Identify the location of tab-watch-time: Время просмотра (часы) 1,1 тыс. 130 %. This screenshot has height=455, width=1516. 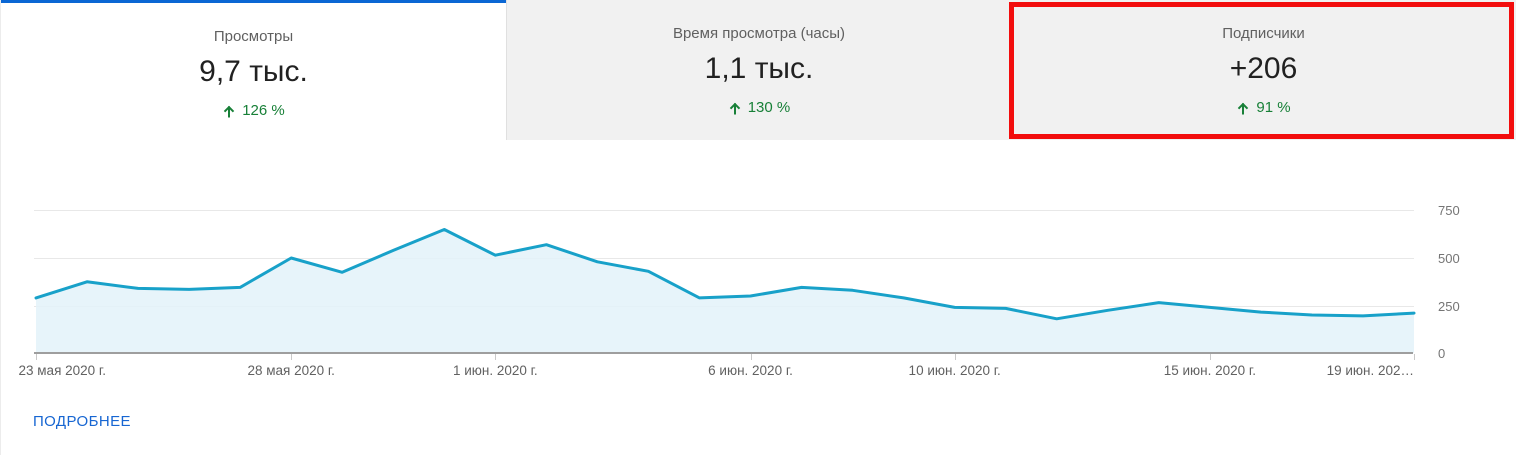
(758, 70).